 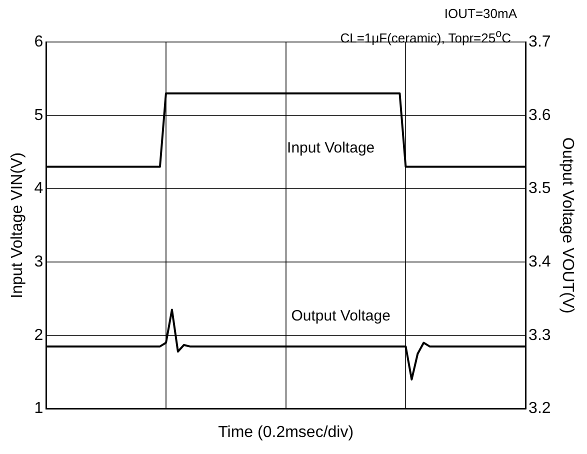 What do you see at coordinates (340, 316) in the screenshot?
I see `series-label: Output Voltage` at bounding box center [340, 316].